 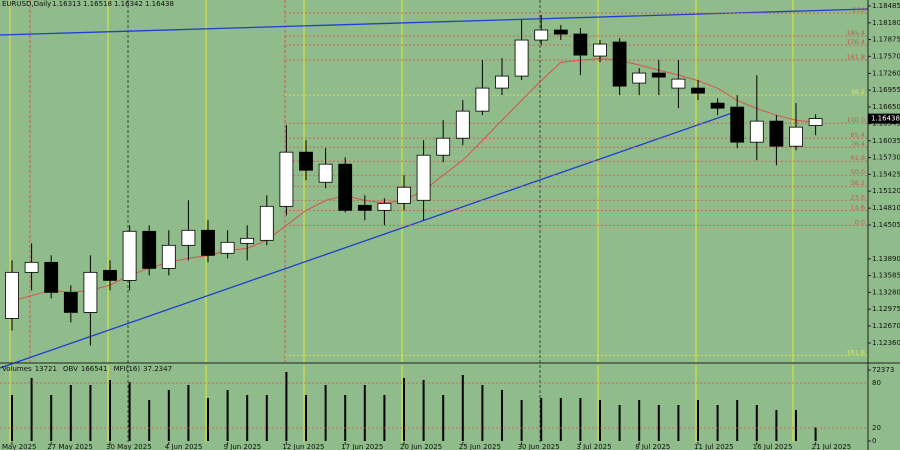 I want to click on fib-label: 185.4, so click(x=855, y=33).